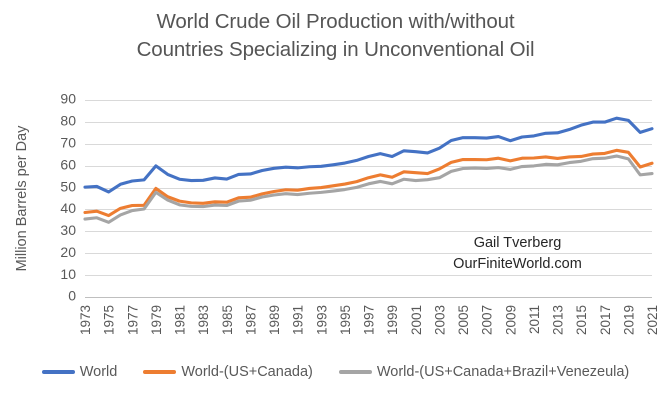 The width and height of the screenshot is (671, 400). I want to click on y-axis-title: Million Barrels per Day, so click(22, 198).